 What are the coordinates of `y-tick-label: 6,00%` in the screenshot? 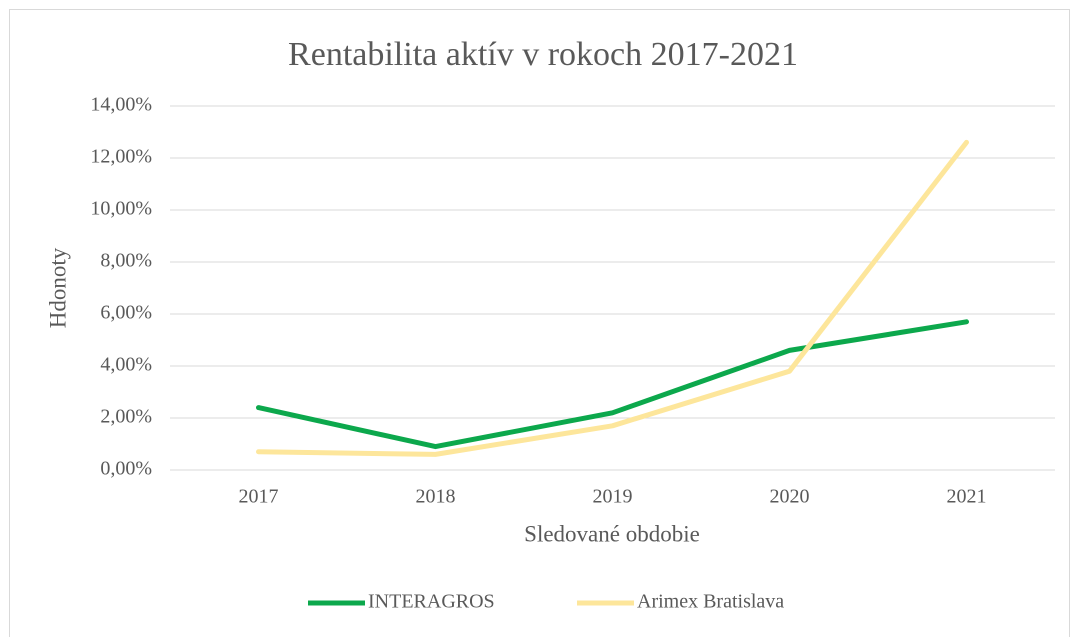 It's located at (126, 313).